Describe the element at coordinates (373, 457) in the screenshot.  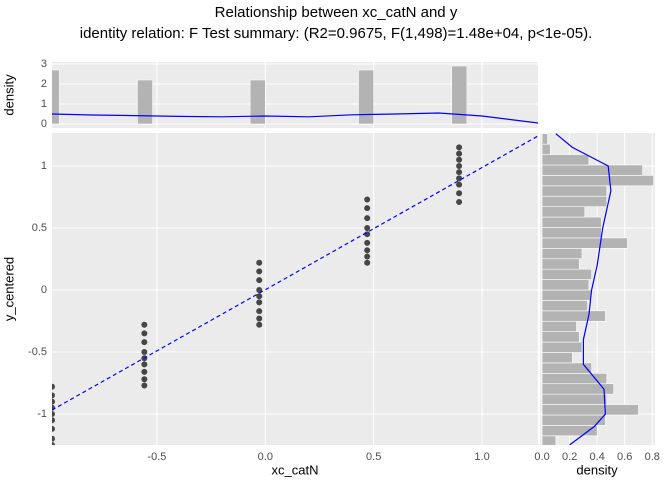
I see `x-tick-label: 0.5` at that location.